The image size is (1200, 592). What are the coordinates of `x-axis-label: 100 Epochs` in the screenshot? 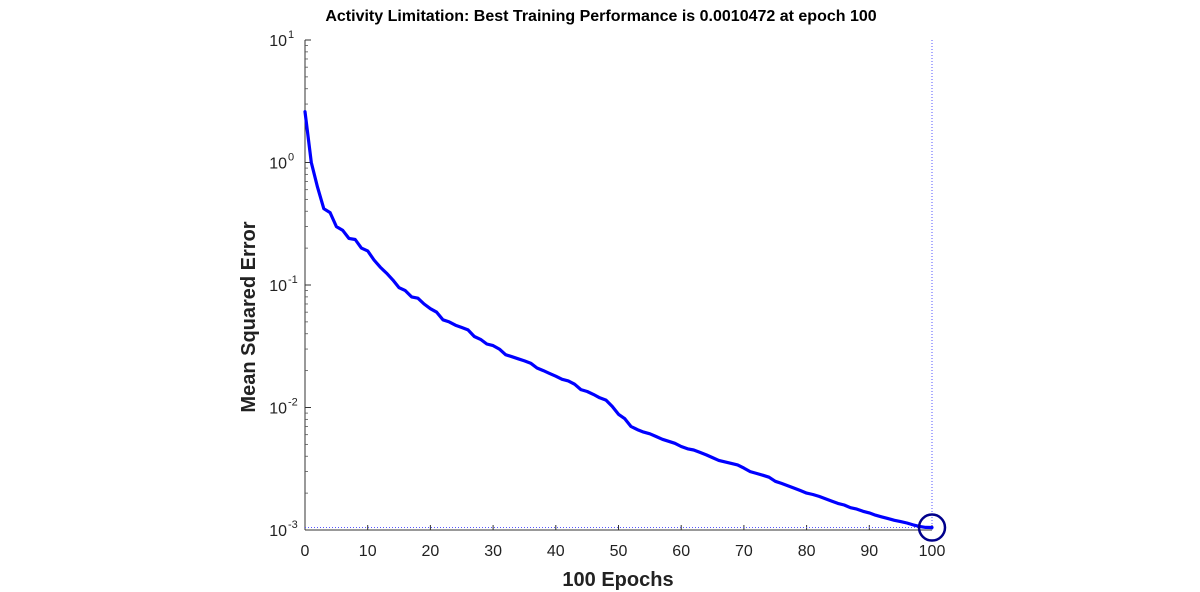 It's located at (617, 580).